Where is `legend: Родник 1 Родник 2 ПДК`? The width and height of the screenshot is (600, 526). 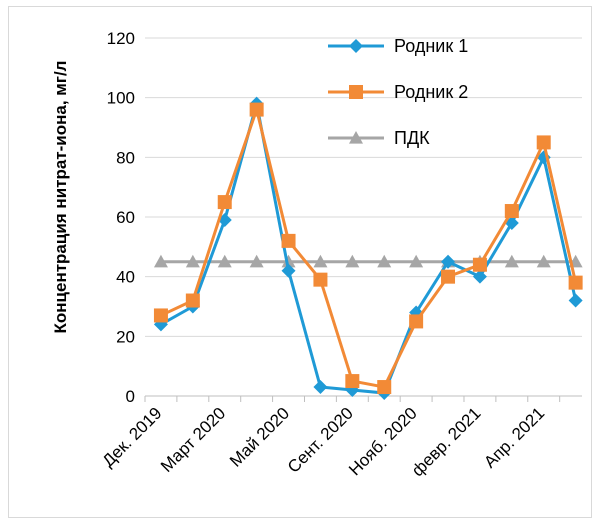 legend: Родник 1 Родник 2 ПДК is located at coordinates (398, 92).